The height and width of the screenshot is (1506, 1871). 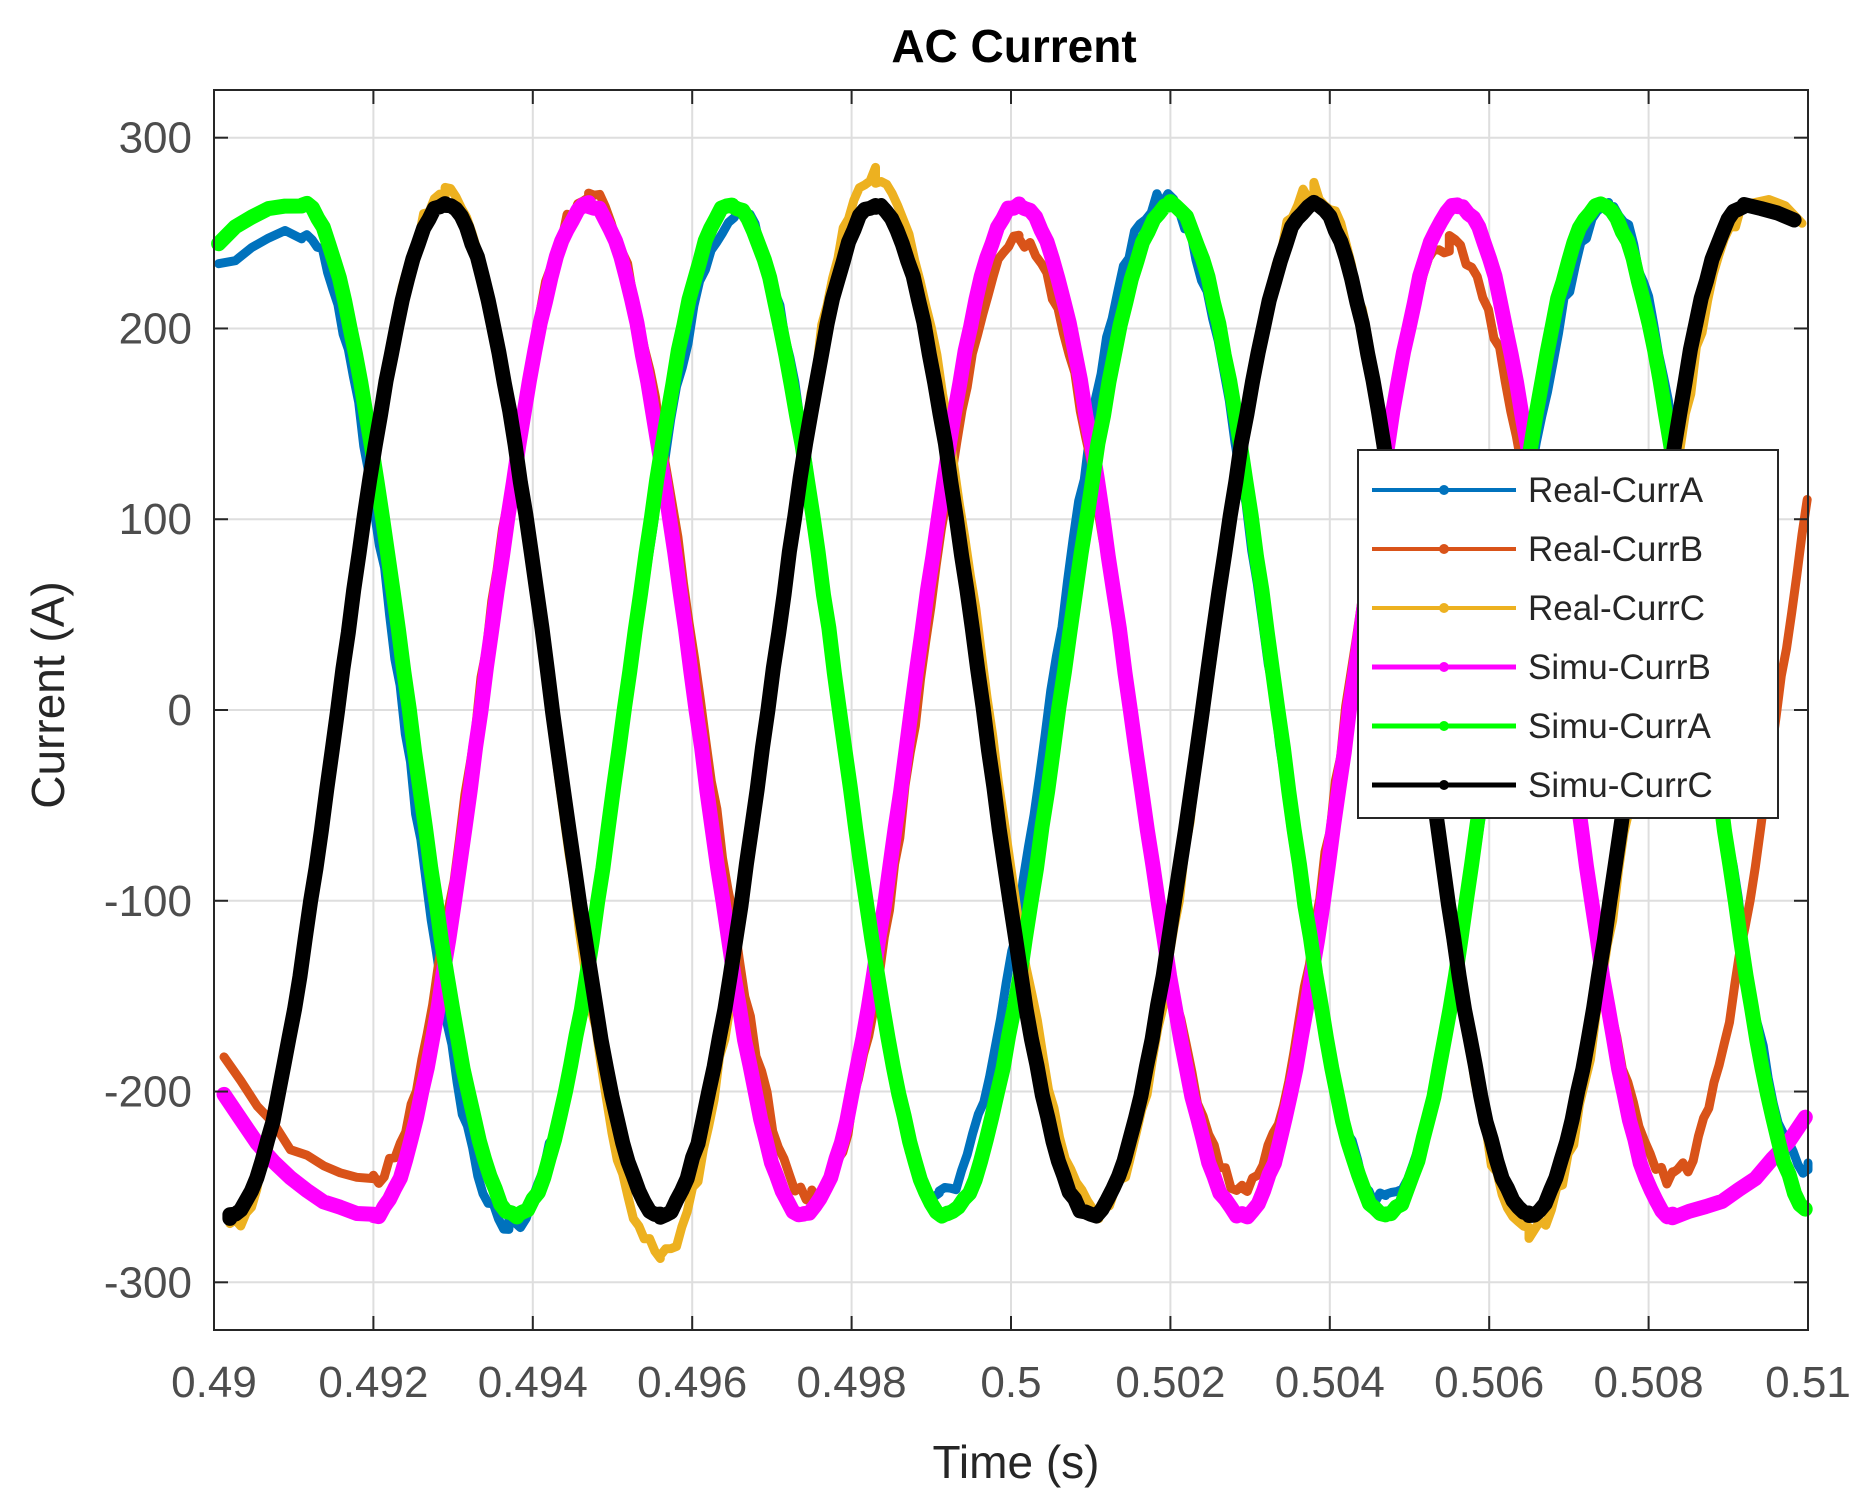 I want to click on x-tick-label: 0.498, so click(x=852, y=1382).